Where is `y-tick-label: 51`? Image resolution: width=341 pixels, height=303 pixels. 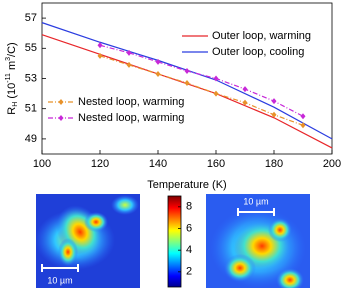 y-tick-label: 51 is located at coordinates (31, 109).